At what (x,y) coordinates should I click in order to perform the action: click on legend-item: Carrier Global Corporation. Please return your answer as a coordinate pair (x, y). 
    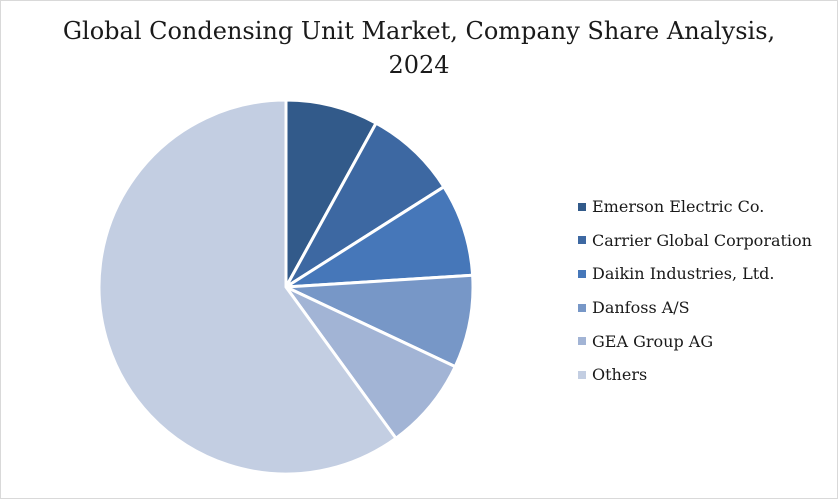
    Looking at the image, I should click on (695, 241).